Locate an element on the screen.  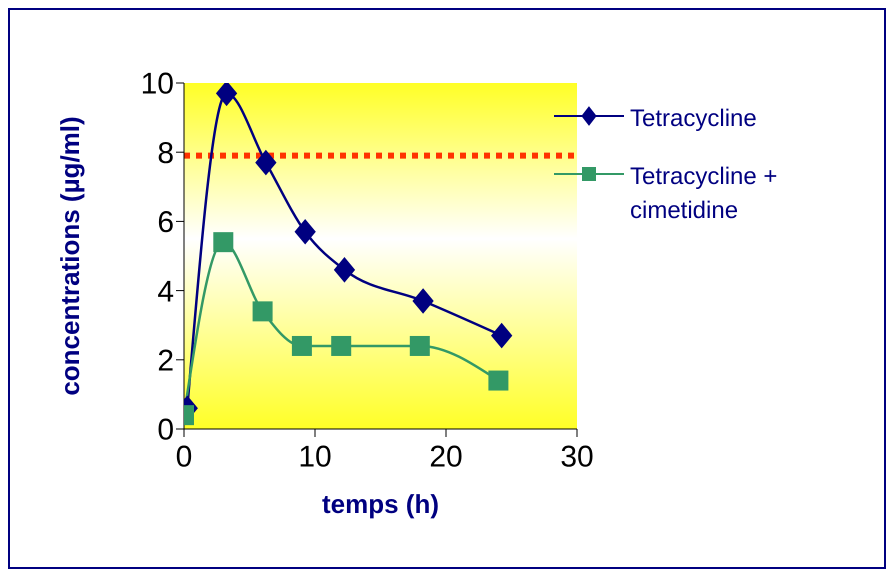
x-tick-label: 20 is located at coordinates (446, 457).